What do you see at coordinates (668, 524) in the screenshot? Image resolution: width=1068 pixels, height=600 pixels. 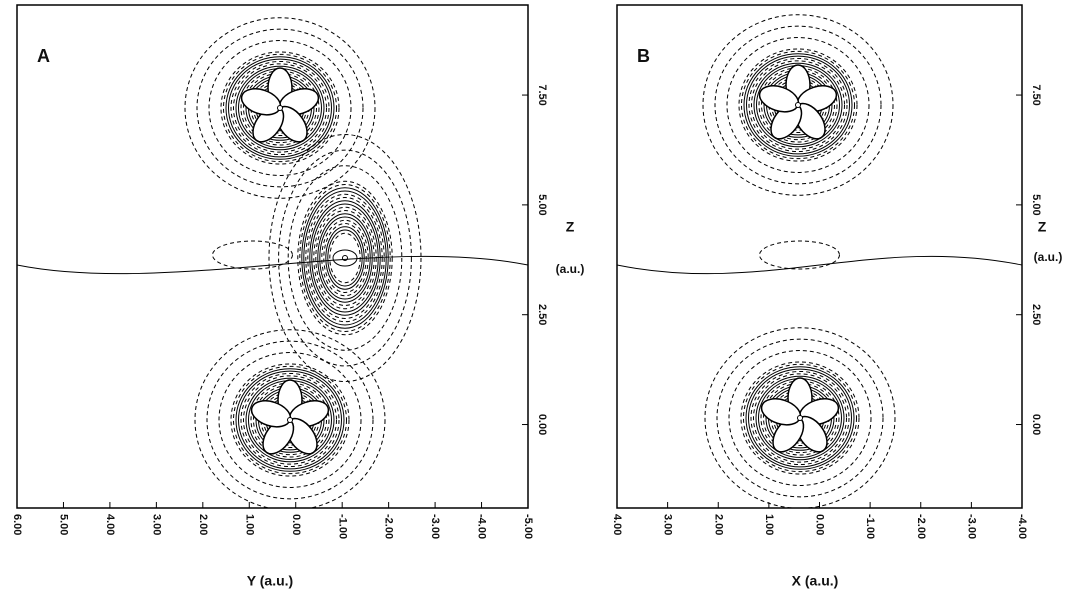 I see `x-tick-label: 3.00` at bounding box center [668, 524].